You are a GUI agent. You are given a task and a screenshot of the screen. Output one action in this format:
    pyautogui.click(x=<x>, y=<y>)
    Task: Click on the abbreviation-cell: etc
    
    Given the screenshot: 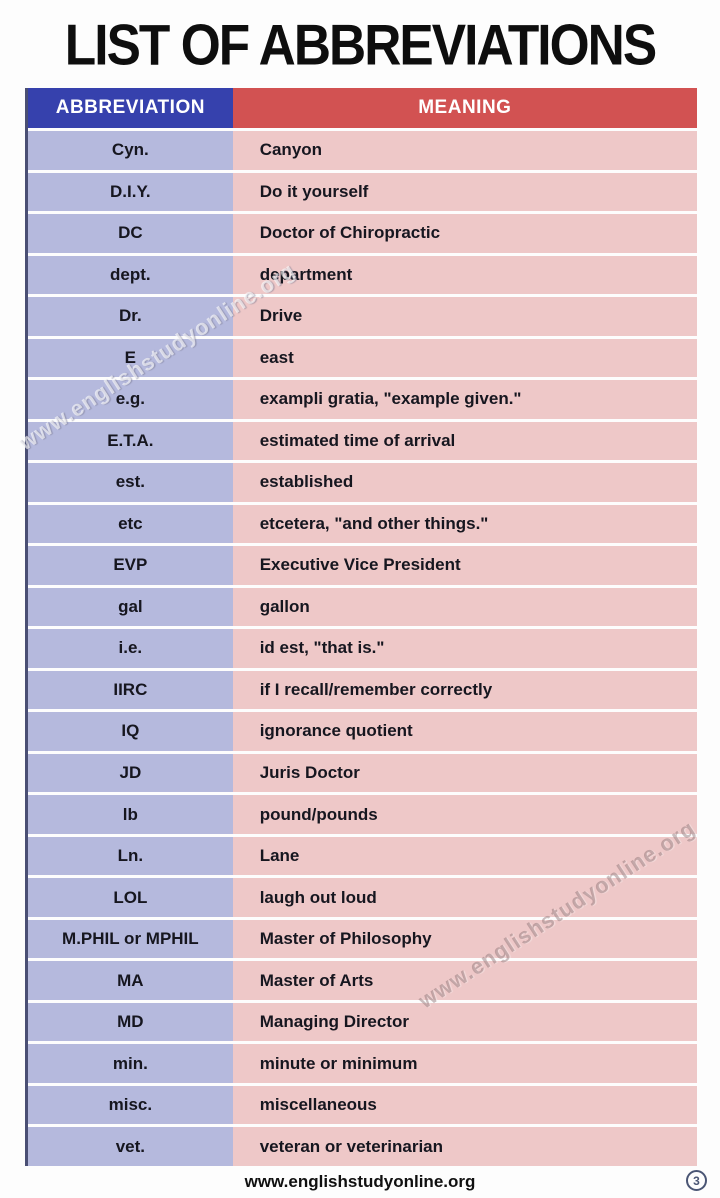 What is the action you would take?
    pyautogui.click(x=130, y=524)
    